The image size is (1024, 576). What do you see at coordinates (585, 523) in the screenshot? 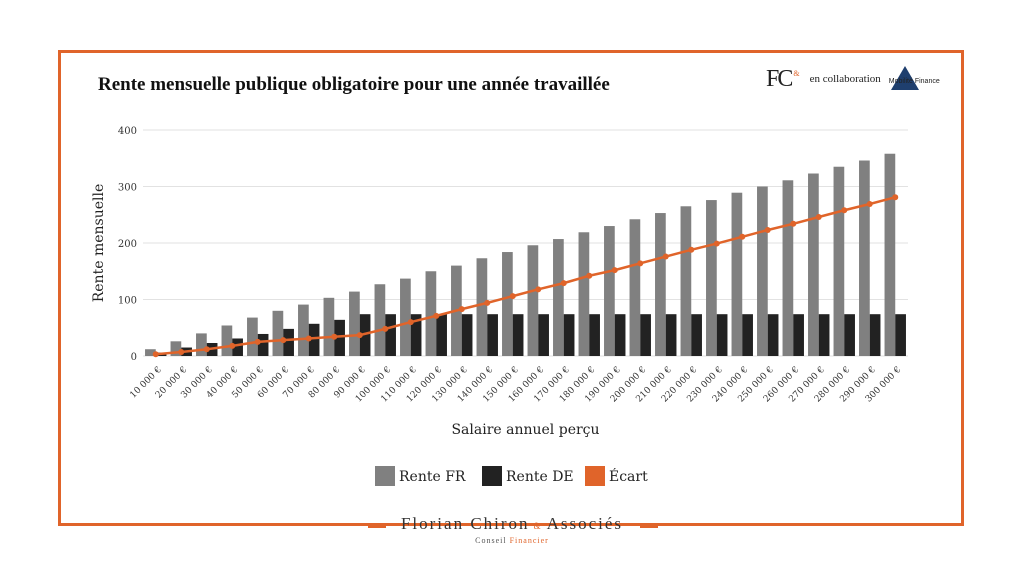
I see `footer-name-2: Associés` at bounding box center [585, 523].